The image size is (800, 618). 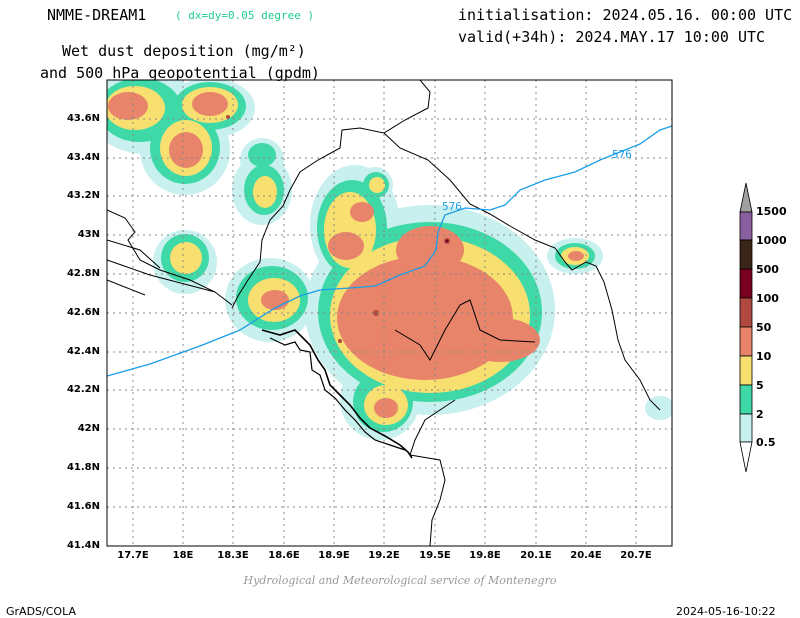 What do you see at coordinates (180, 73) in the screenshot?
I see `map-title-line2: and 500 hPa geopotential (gpdm)` at bounding box center [180, 73].